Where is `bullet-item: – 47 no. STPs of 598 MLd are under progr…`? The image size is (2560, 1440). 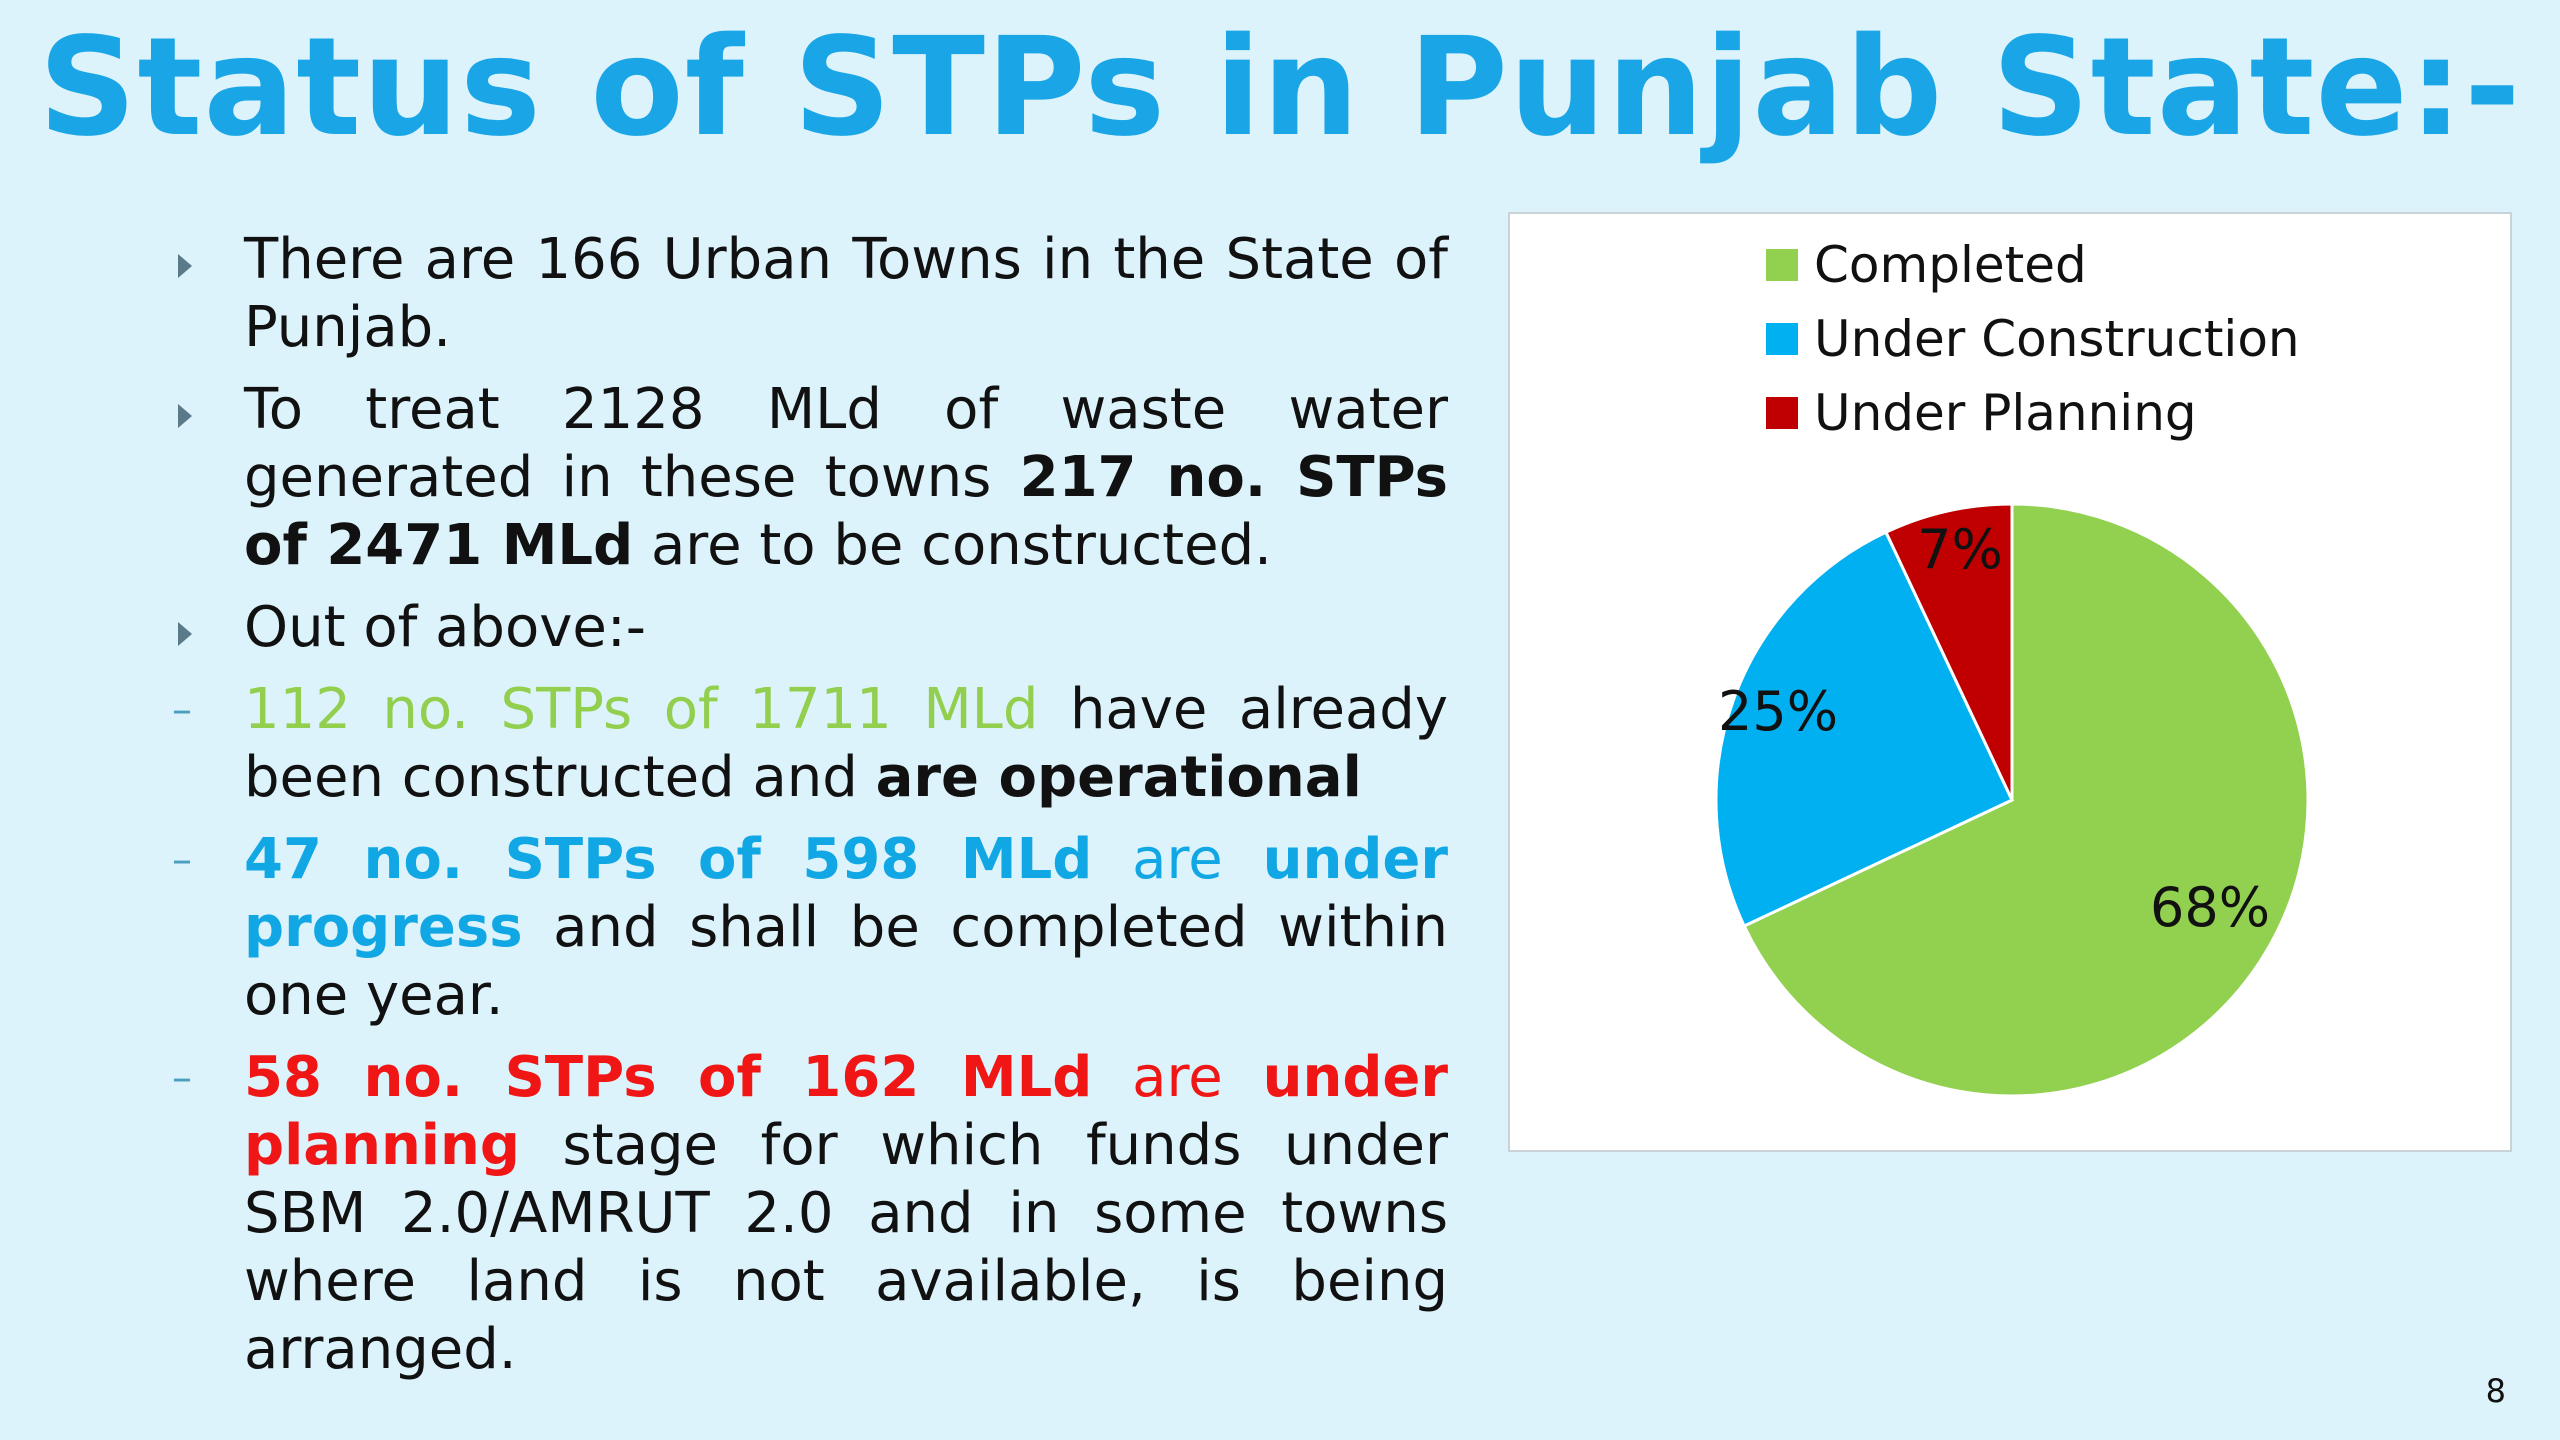 bullet-item: – 47 no. STPs of 598 MLd are under progr… is located at coordinates (810, 928).